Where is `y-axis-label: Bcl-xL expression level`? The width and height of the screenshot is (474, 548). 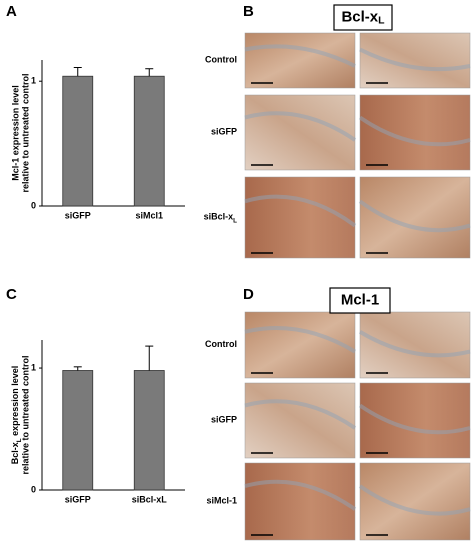
y-axis-label: Bcl-xL expression level is located at coordinates (16, 415).